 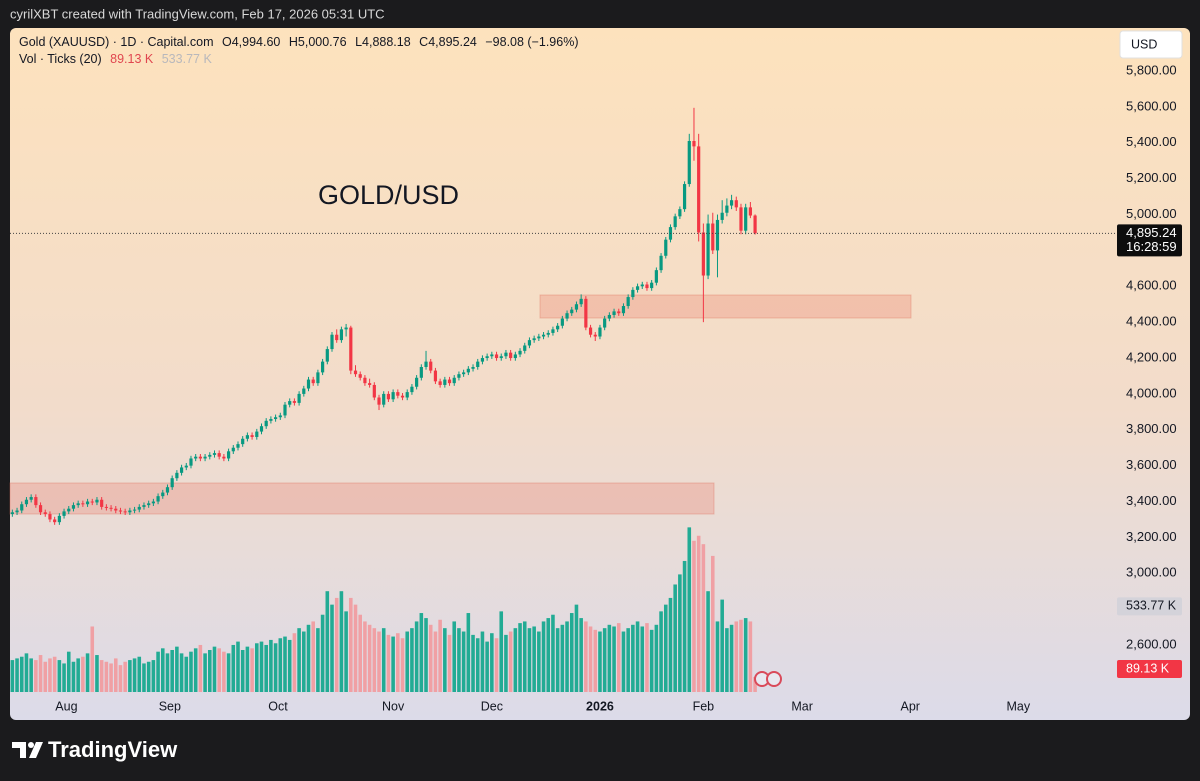 What do you see at coordinates (116, 42) in the screenshot?
I see `symbol: Gold (XAUUSD) · 1D · Capital.com` at bounding box center [116, 42].